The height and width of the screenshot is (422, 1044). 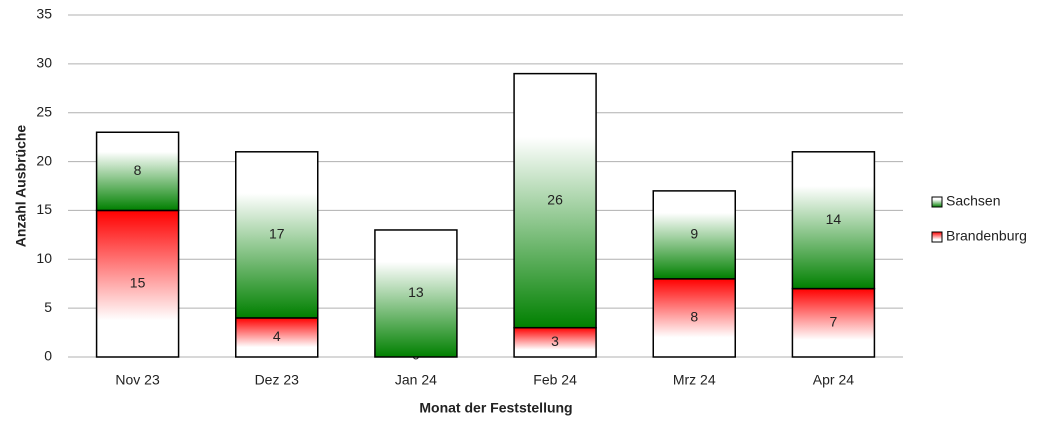 What do you see at coordinates (694, 380) in the screenshot?
I see `x-tick-label: Mrz 24` at bounding box center [694, 380].